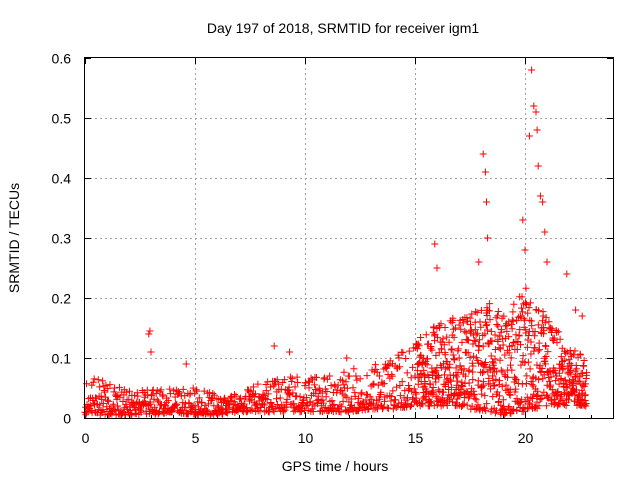  I want to click on y-tick-label: 0.6, so click(62, 59).